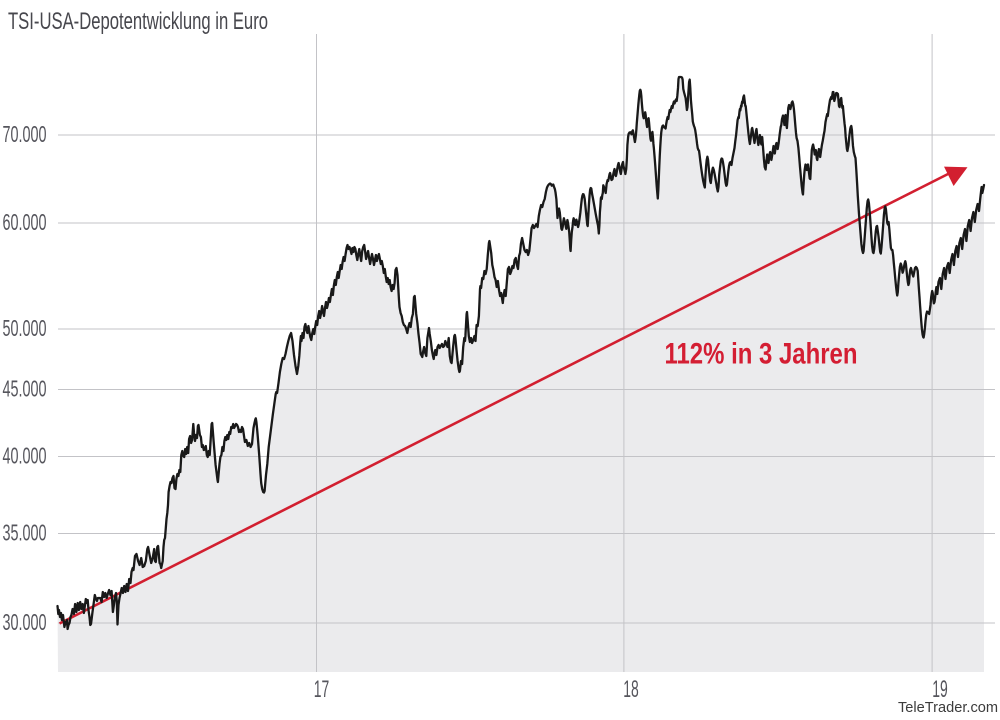  What do you see at coordinates (322, 689) in the screenshot?
I see `svg-text: 17` at bounding box center [322, 689].